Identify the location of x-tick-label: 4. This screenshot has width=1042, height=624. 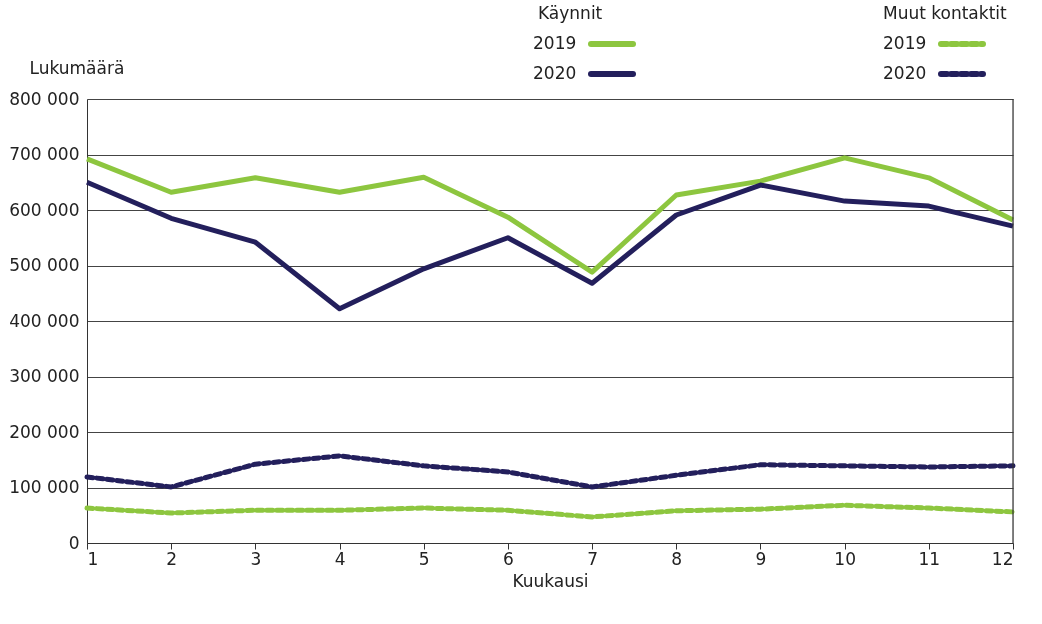
(340, 558).